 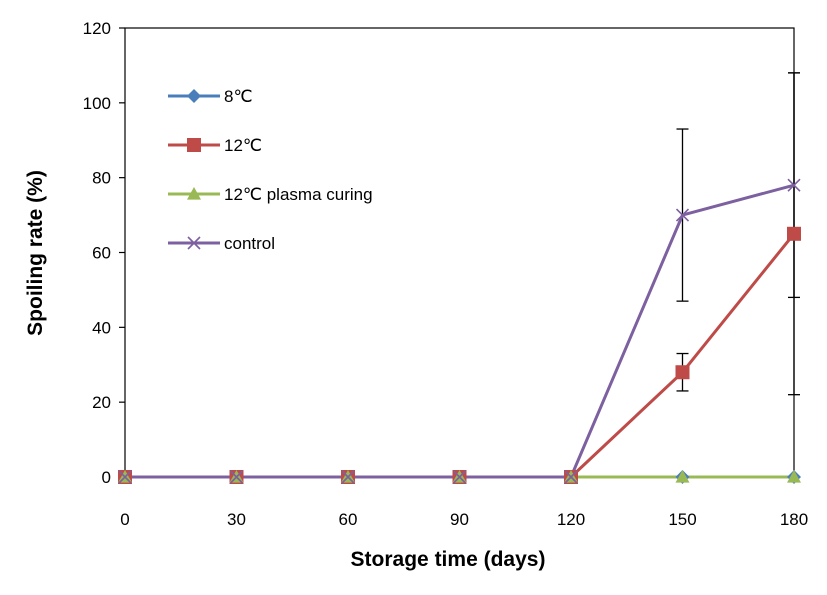 I want to click on x-tick-label: 120, so click(x=571, y=519).